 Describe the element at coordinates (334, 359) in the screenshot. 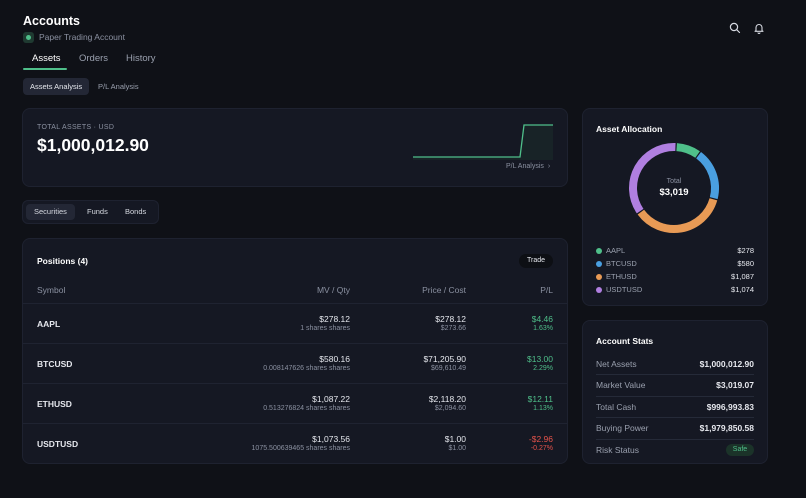

I see `row-mv: $580.16` at that location.